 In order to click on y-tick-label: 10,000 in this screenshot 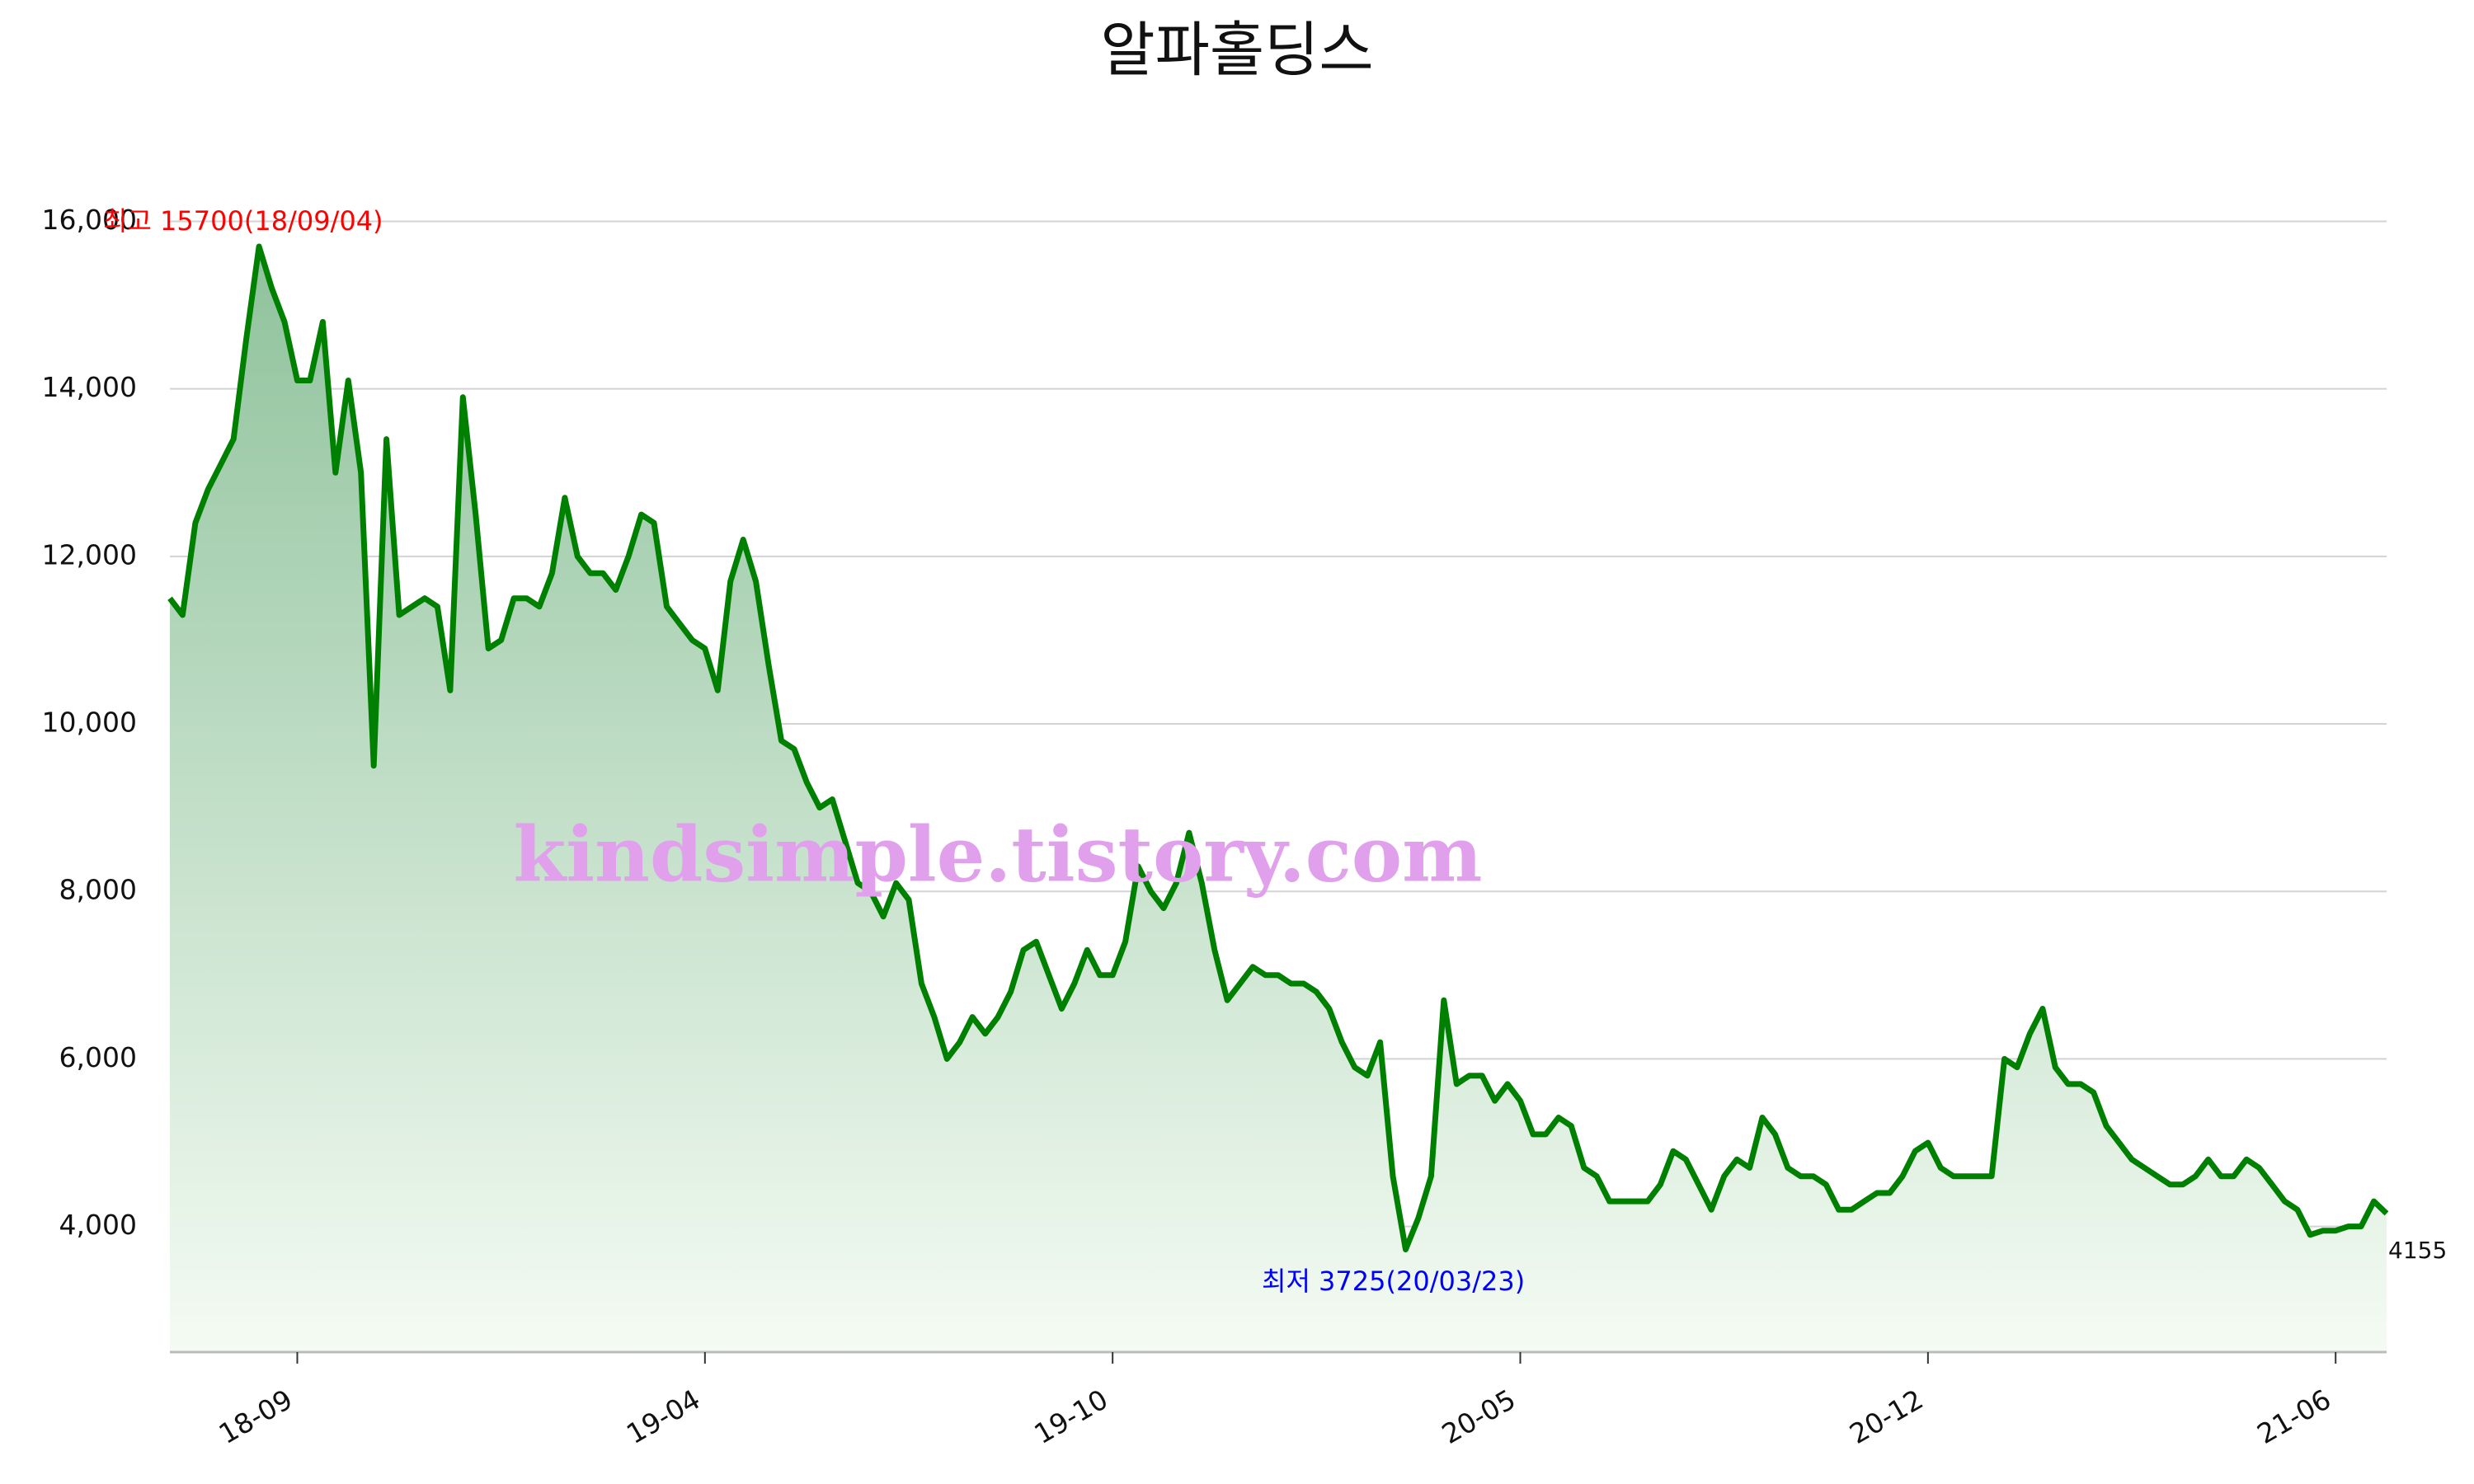, I will do `click(89, 723)`.